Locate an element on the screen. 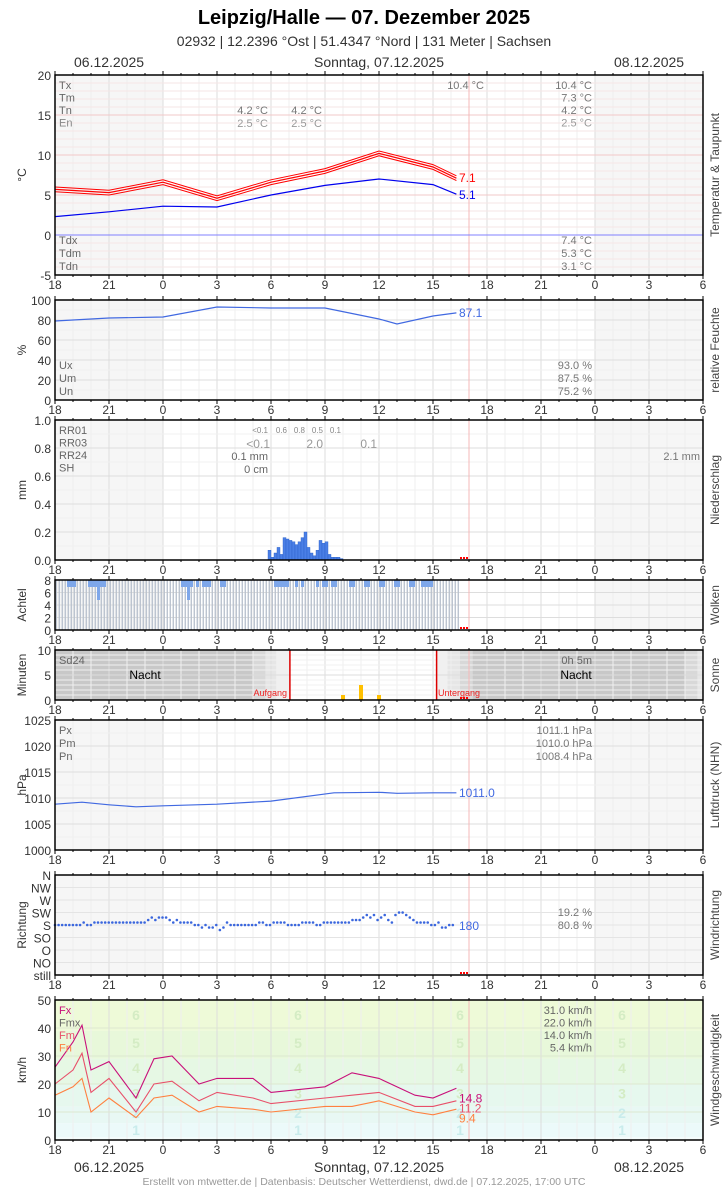  y-axis-title: Minuten is located at coordinates (22, 675).